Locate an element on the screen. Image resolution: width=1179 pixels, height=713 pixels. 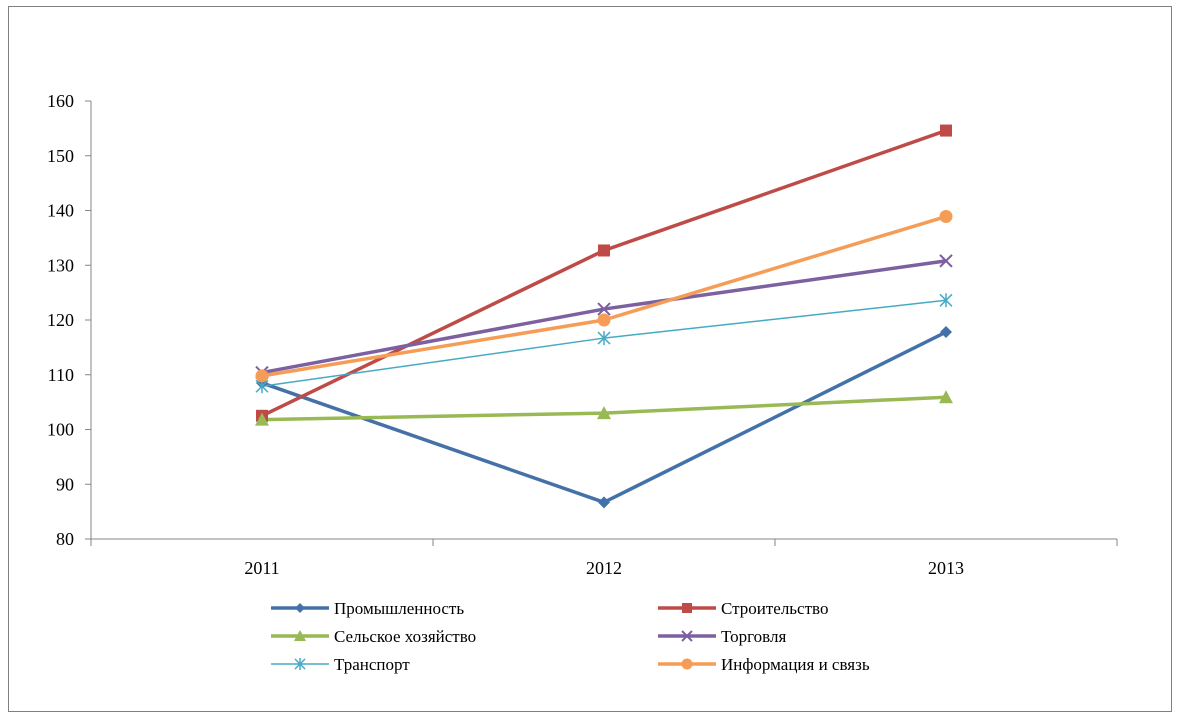
y-tick-label: 120 is located at coordinates (60, 320).